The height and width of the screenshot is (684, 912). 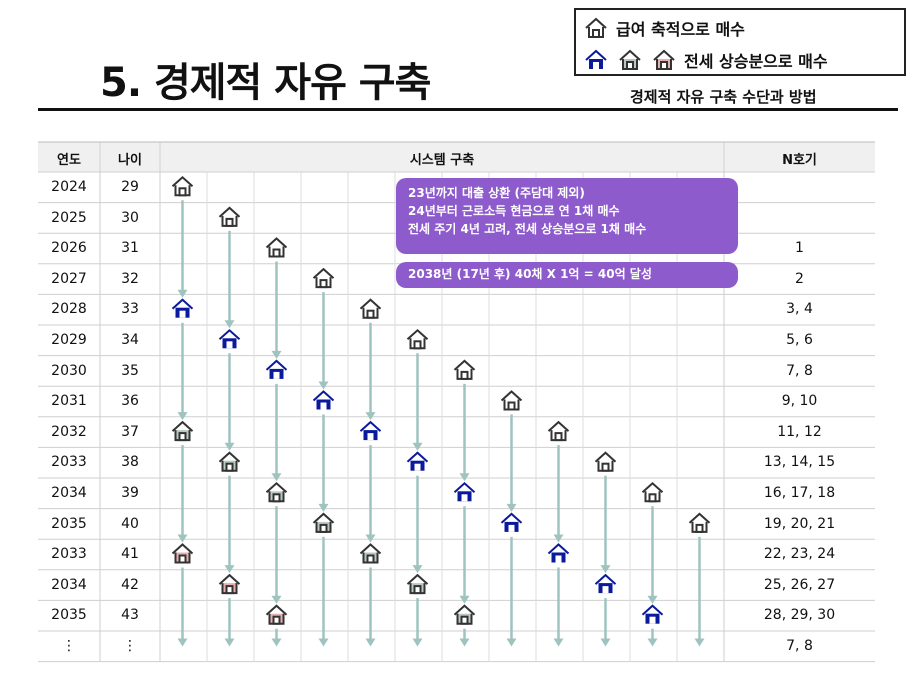 I want to click on header-count: N호기, so click(x=799, y=160).